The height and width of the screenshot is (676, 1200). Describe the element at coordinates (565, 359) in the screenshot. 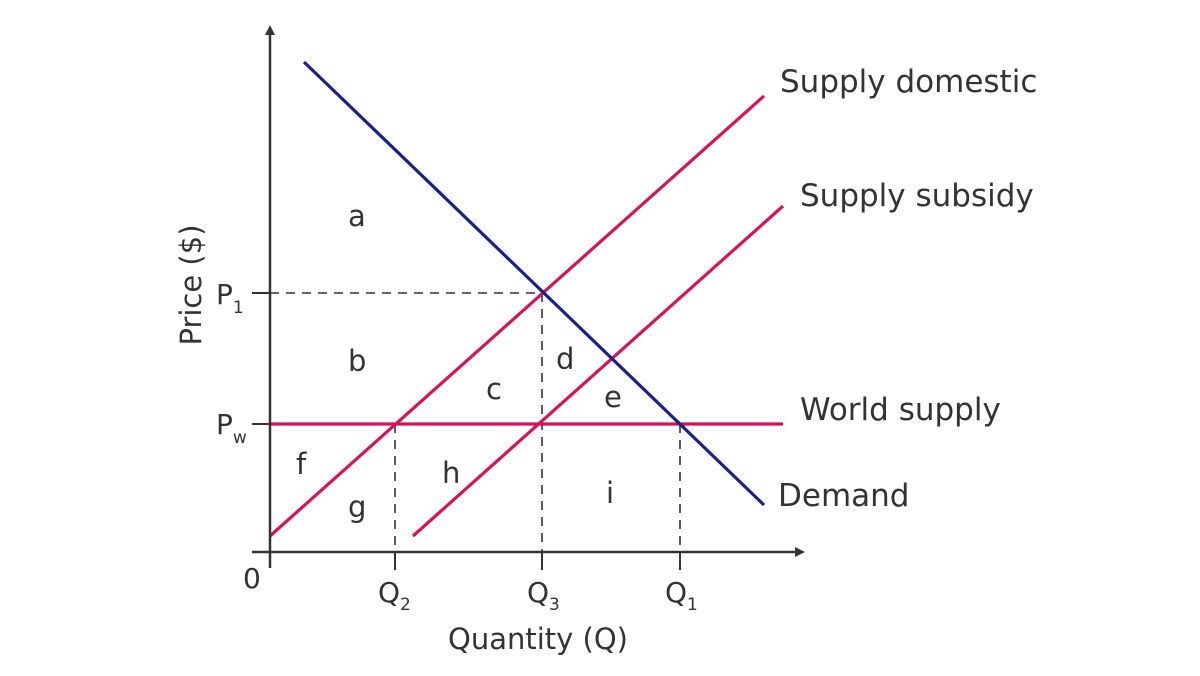

I see `region-label-d: d` at that location.